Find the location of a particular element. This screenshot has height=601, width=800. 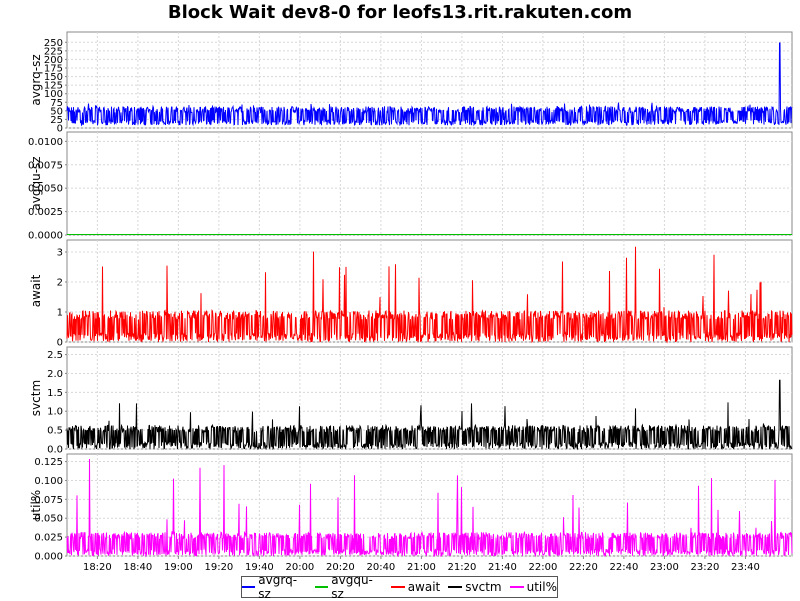

y-tick-label-avgrq-sz-1: 25 is located at coordinates (56, 120).